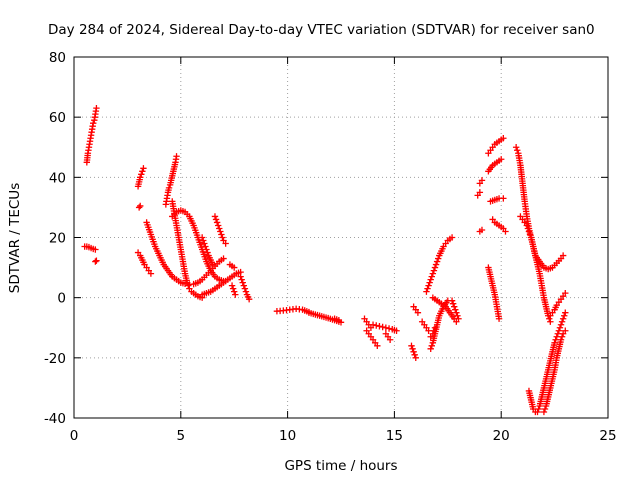 Image resolution: width=640 pixels, height=480 pixels. I want to click on x-tick-labels: 0 5 10 15 20 25, so click(343, 436).